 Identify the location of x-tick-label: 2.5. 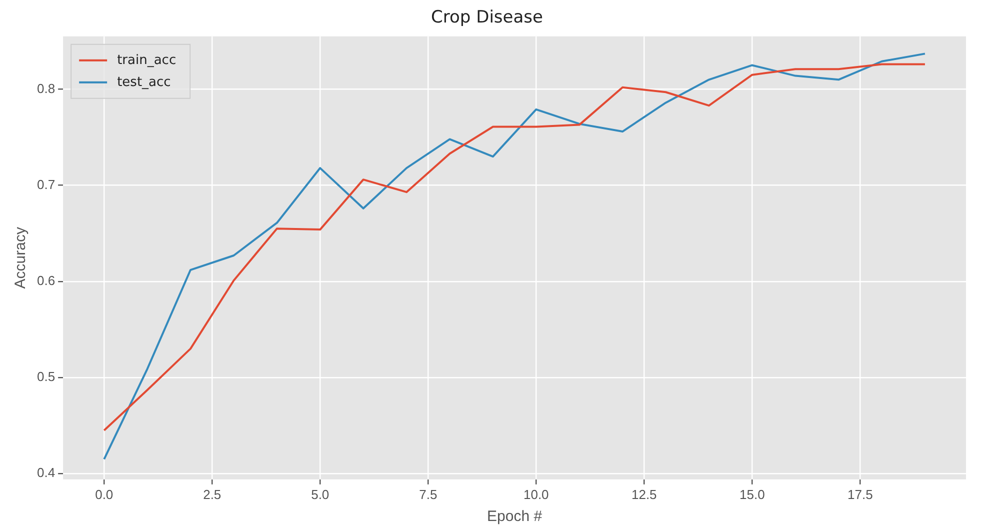
(212, 494).